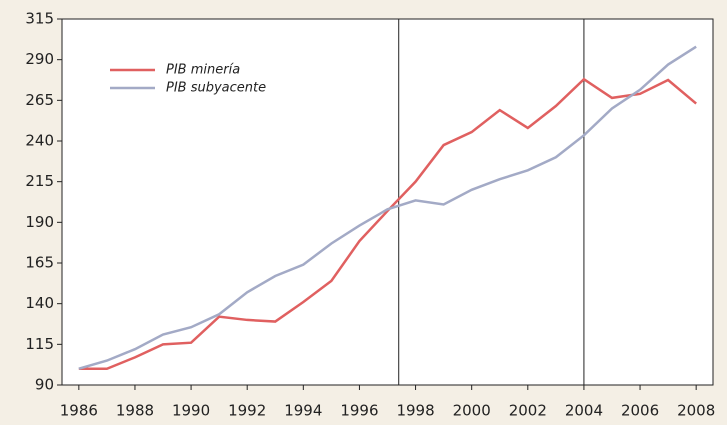 The height and width of the screenshot is (425, 727). What do you see at coordinates (640, 411) in the screenshot?
I see `x-tick-label: 2006` at bounding box center [640, 411].